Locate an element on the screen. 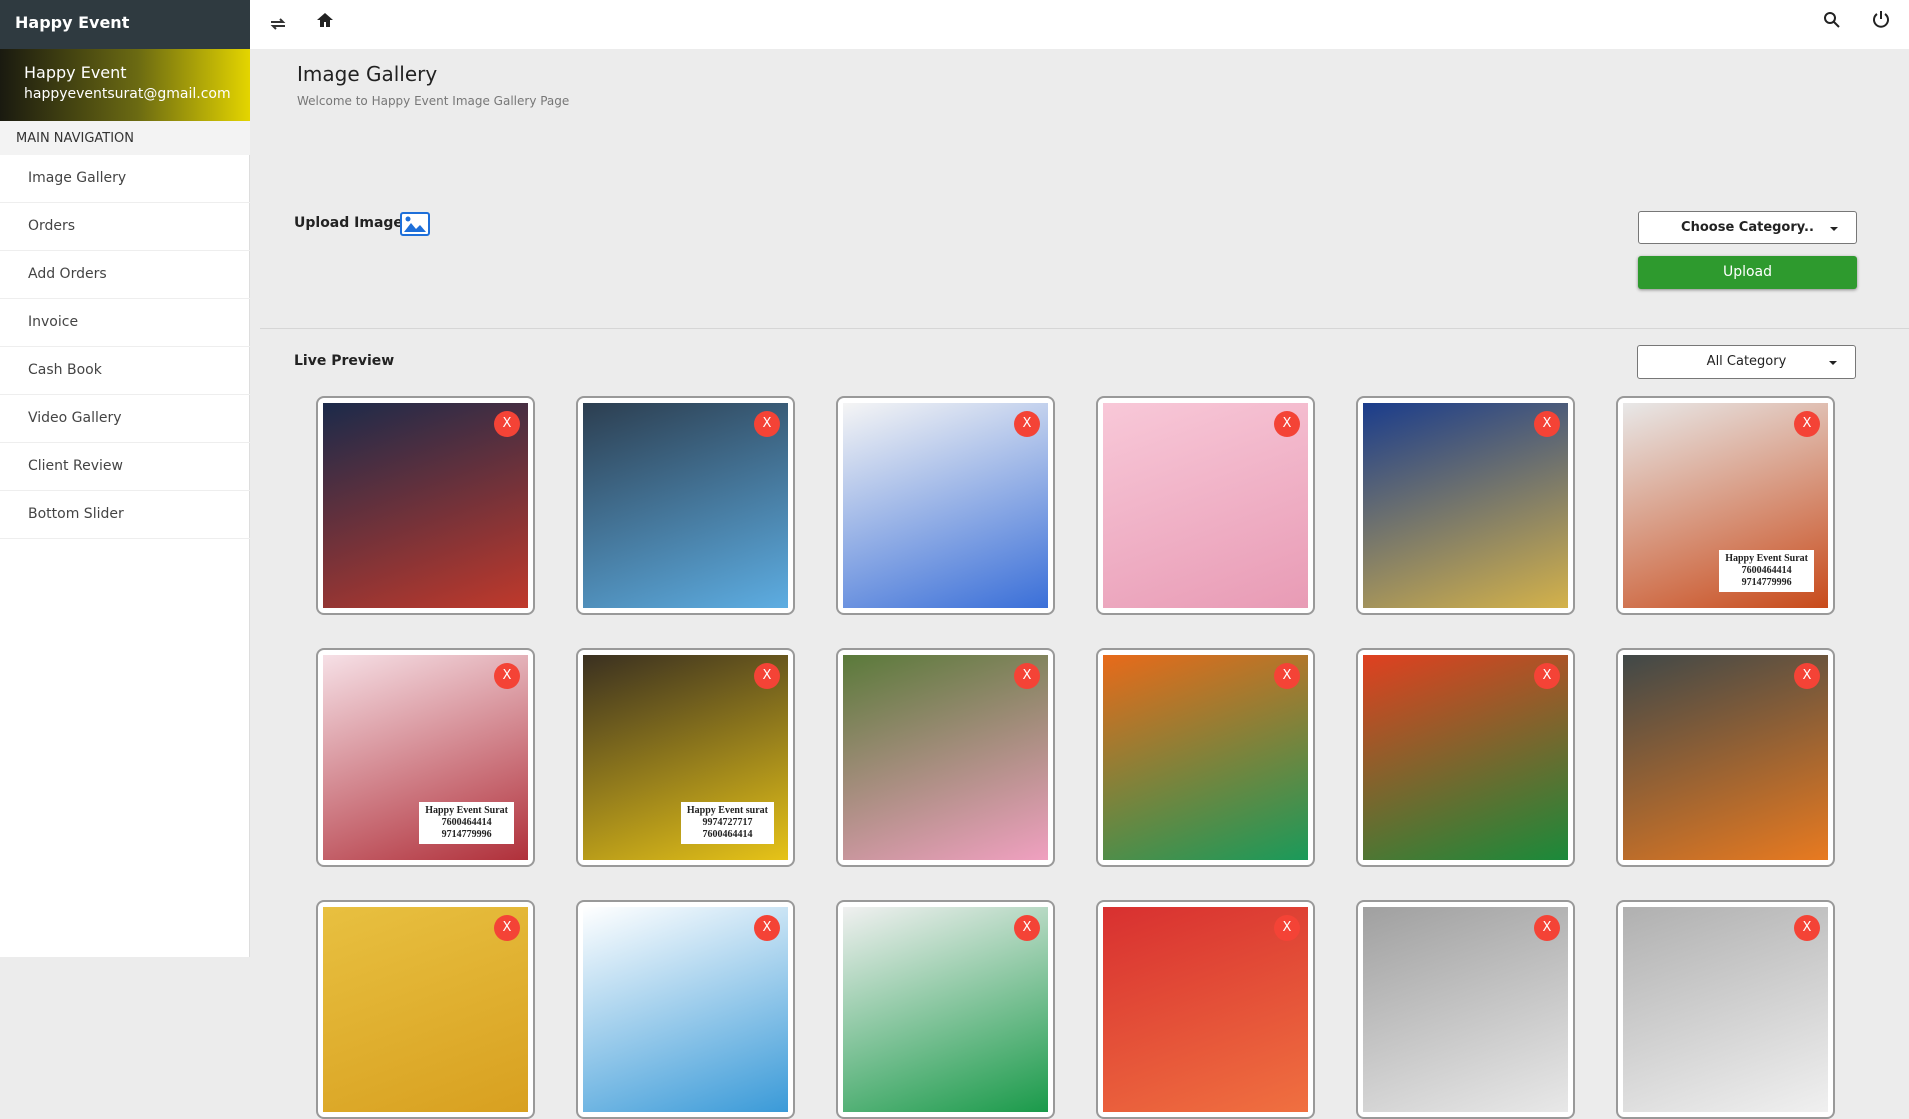 This screenshot has height=1119, width=1909. upload-label: Upload Image : is located at coordinates (354, 223).